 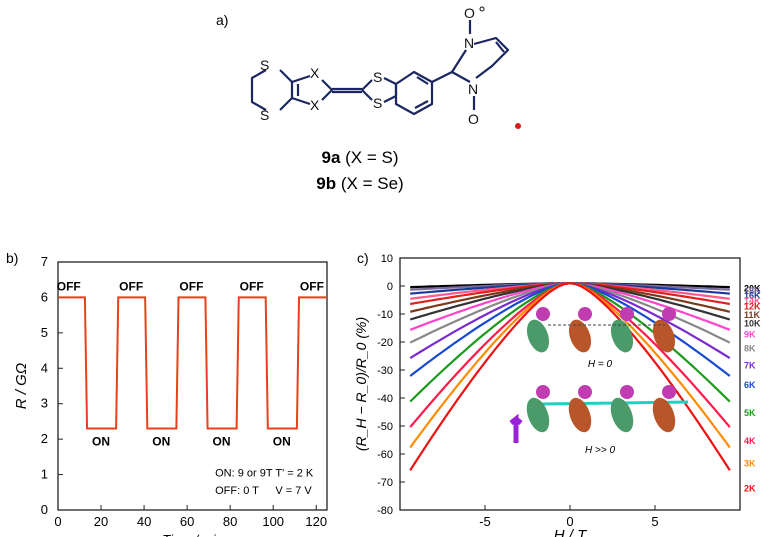 I want to click on radical-dot, so click(x=518, y=126).